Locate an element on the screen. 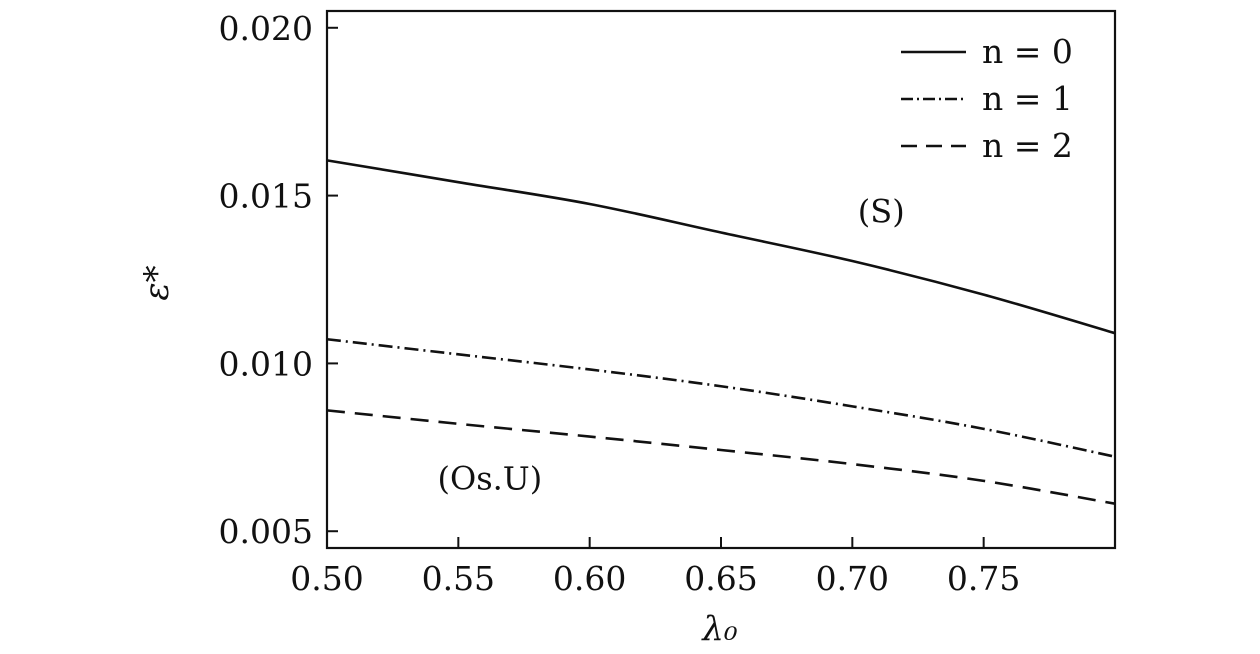 The width and height of the screenshot is (1260, 654). x-tick-label: 0.70 is located at coordinates (852, 578).